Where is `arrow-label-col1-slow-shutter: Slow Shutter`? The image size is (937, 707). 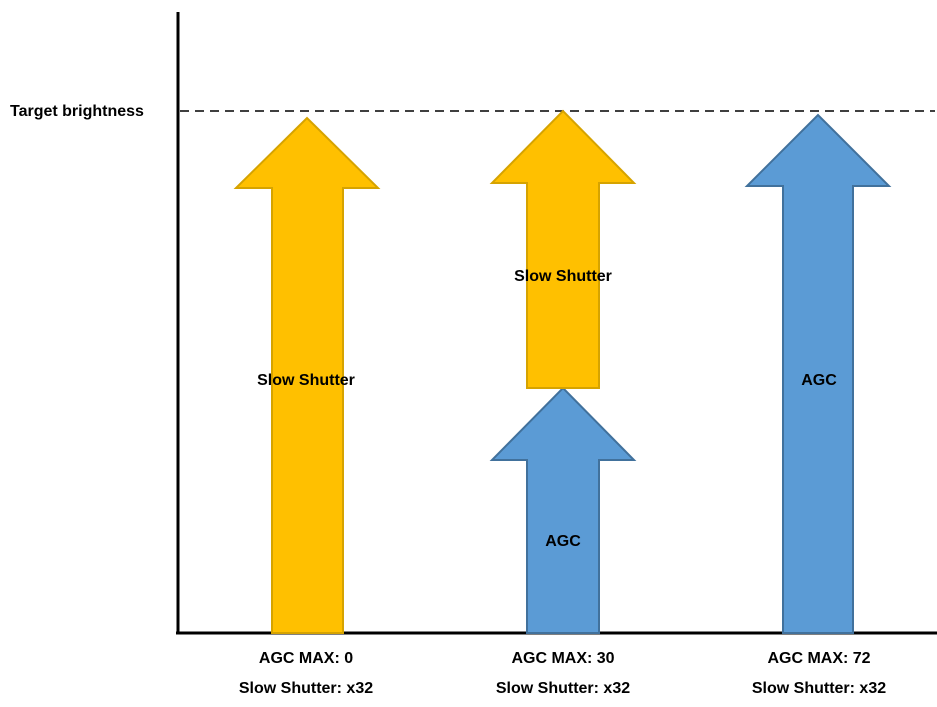 arrow-label-col1-slow-shutter: Slow Shutter is located at coordinates (306, 380).